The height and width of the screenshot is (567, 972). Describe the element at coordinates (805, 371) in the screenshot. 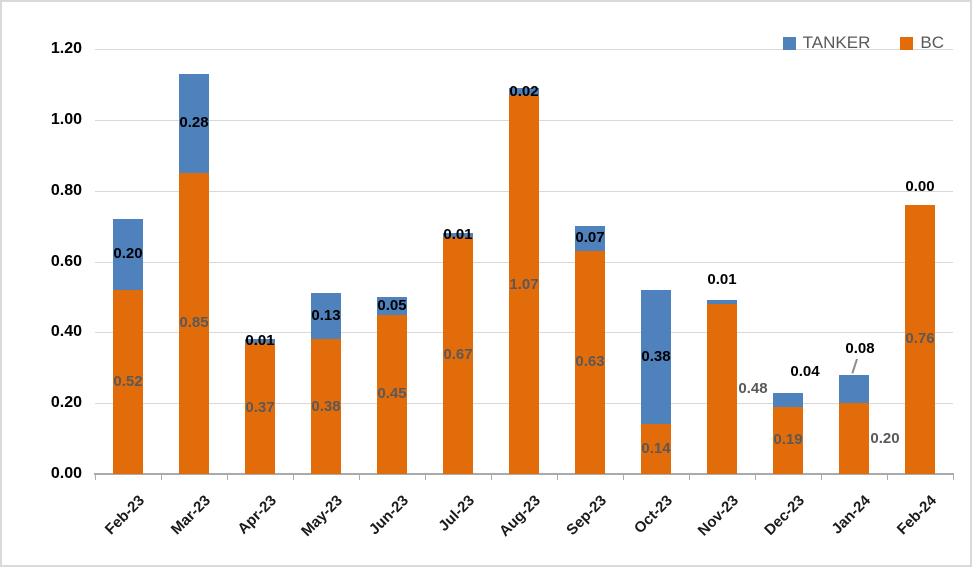

I see `tanker-data-label: 0.04` at that location.